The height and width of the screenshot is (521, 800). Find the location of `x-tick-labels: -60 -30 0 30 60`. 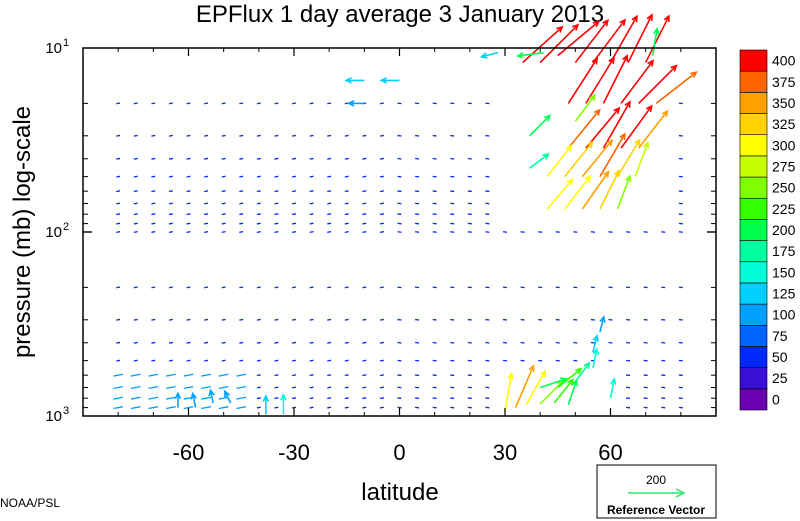

x-tick-labels: -60 -30 0 30 60 is located at coordinates (398, 452).